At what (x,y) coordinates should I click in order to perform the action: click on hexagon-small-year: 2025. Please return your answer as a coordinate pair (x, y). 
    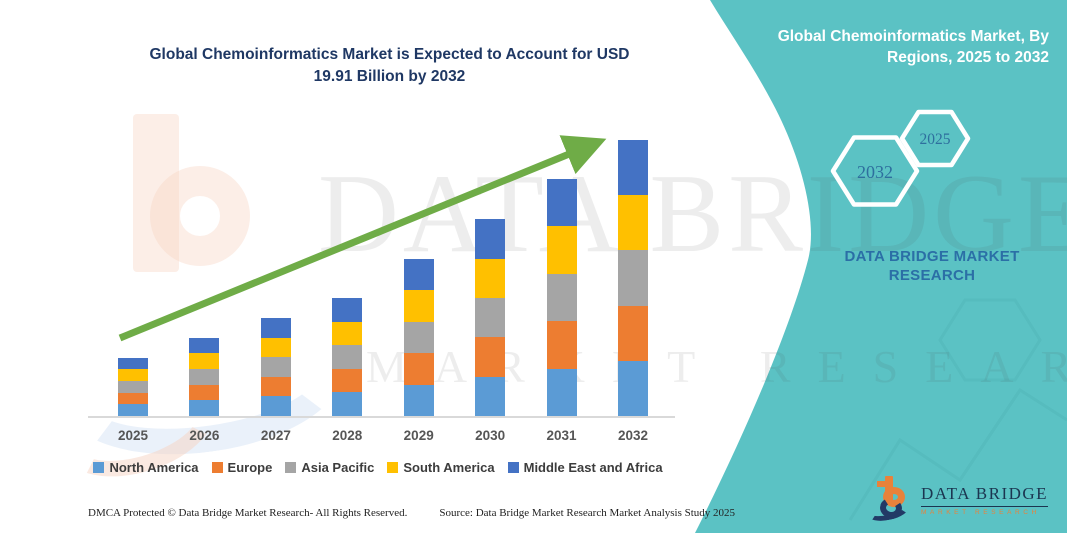
    Looking at the image, I should click on (935, 139).